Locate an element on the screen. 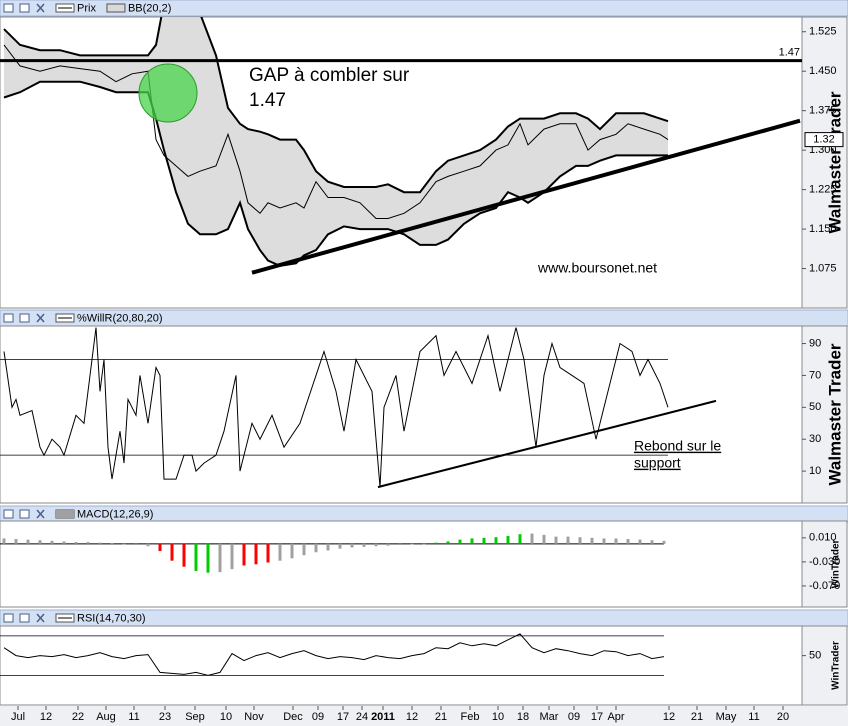 This screenshot has height=726, width=848. trend-line is located at coordinates (547, 444).